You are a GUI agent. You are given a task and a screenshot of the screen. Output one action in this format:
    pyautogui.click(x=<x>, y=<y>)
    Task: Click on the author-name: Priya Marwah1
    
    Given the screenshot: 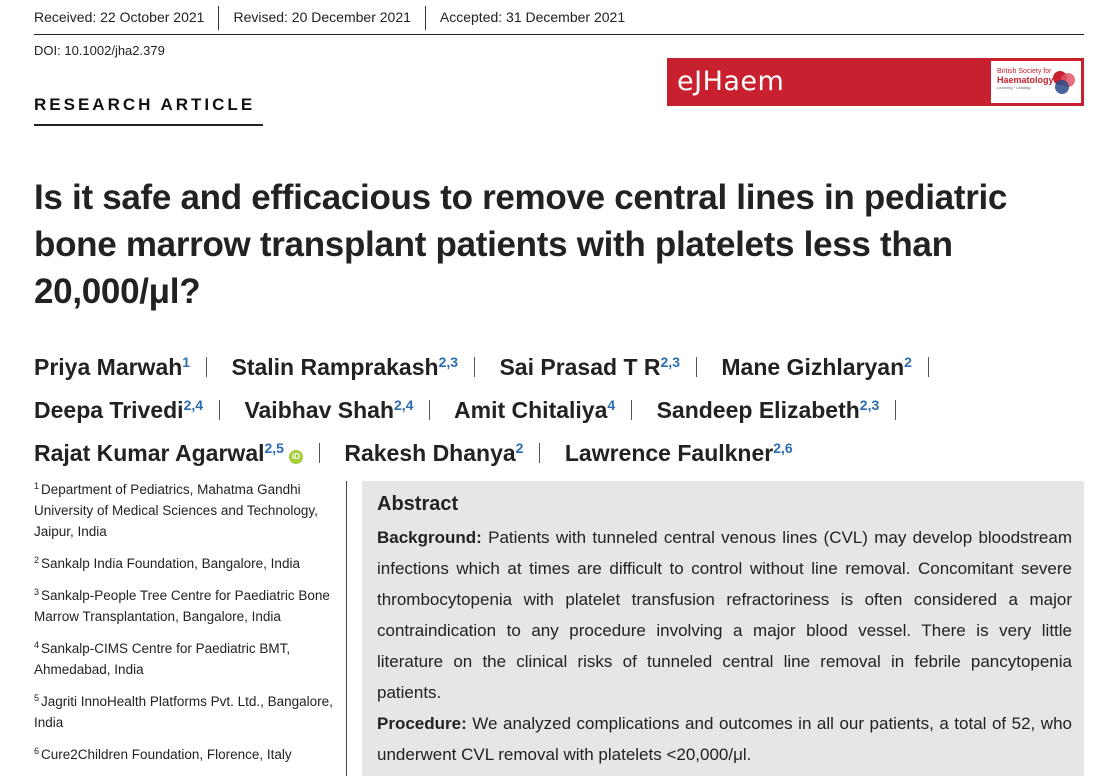 What is the action you would take?
    pyautogui.click(x=112, y=367)
    